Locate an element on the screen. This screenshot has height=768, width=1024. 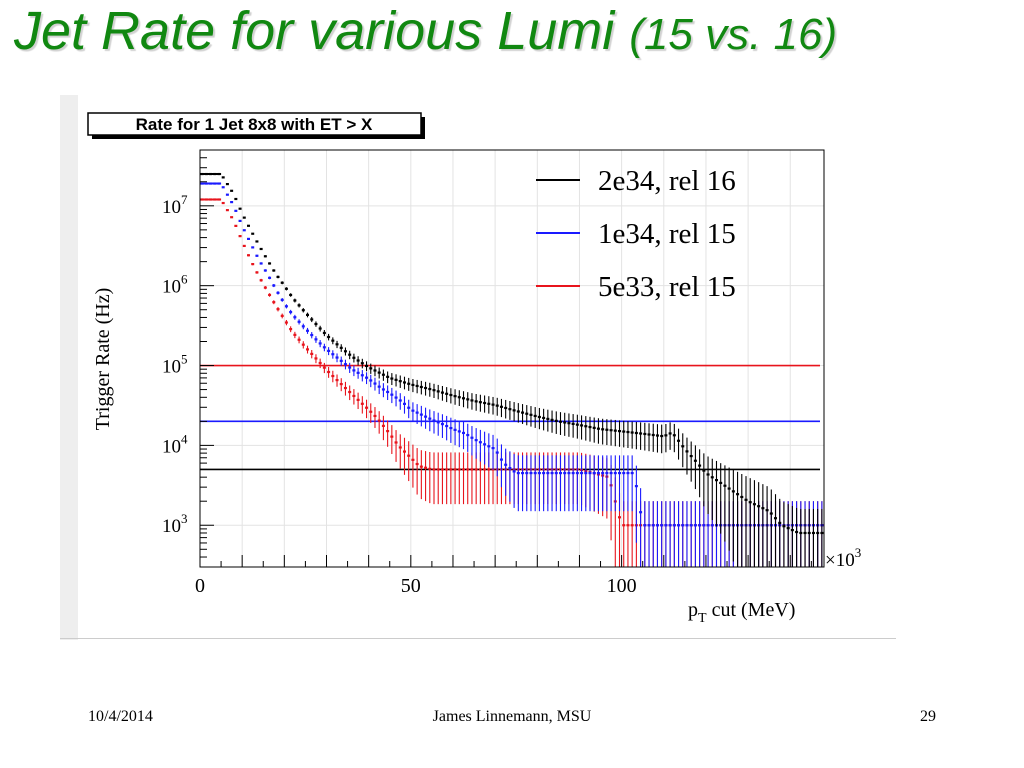
chart-title: Rate for 1 Jet 8x8 with ET > X is located at coordinates (254, 124).